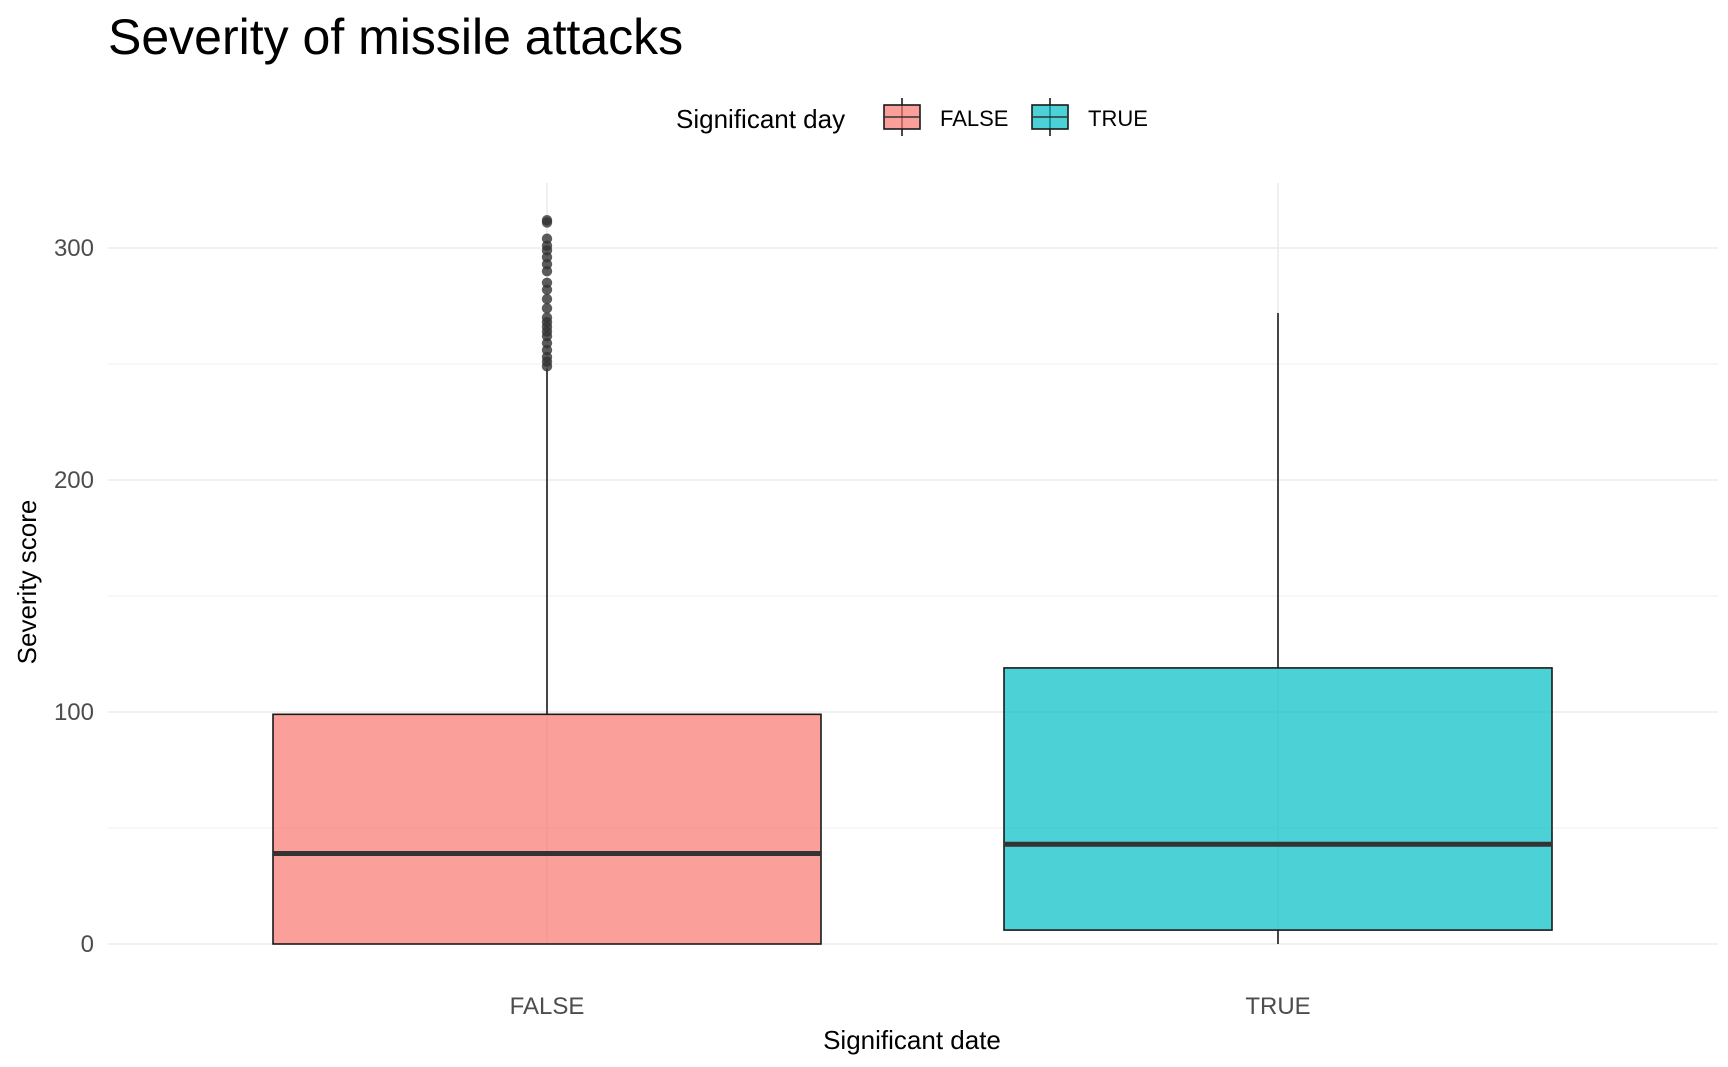 The image size is (1728, 1067). What do you see at coordinates (547, 1006) in the screenshot?
I see `x-tick-label: FALSE` at bounding box center [547, 1006].